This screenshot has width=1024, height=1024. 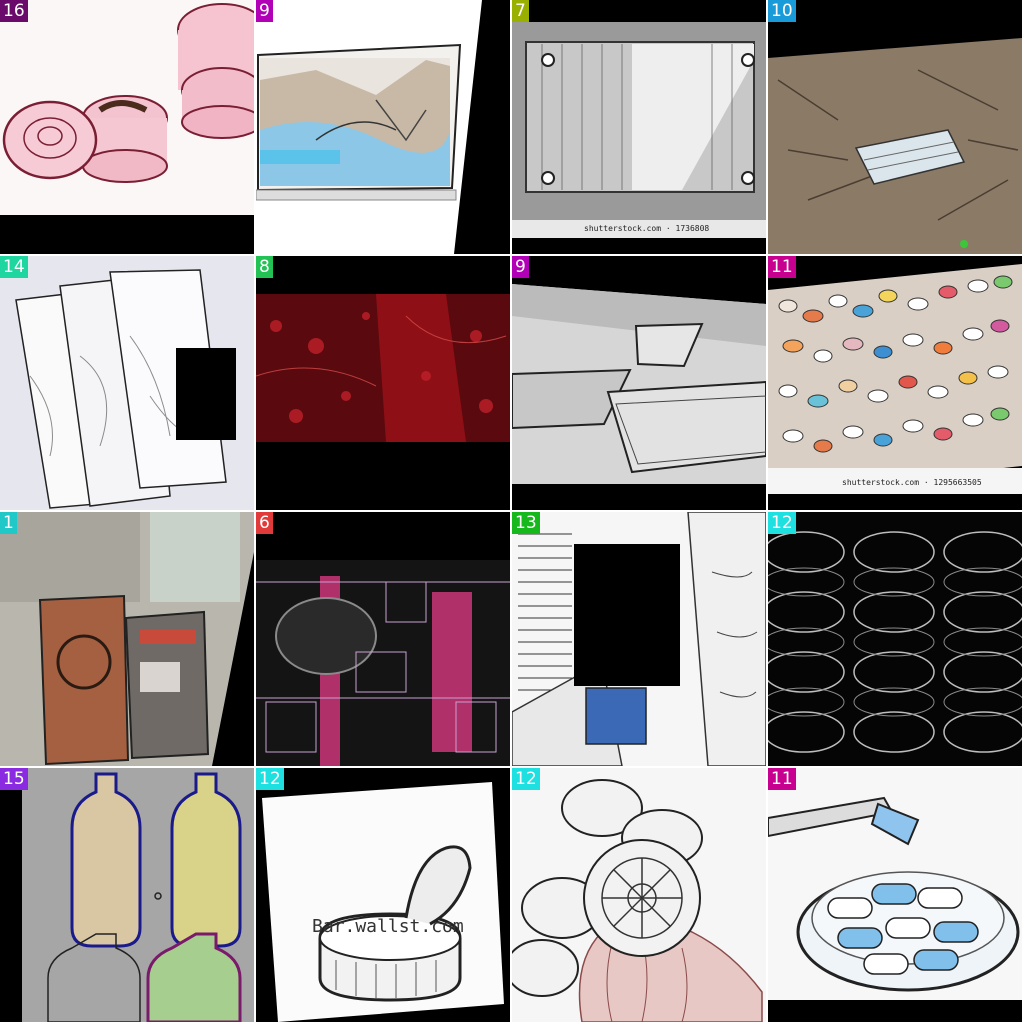 I want to click on laptop-screen-image, so click(x=369, y=127).